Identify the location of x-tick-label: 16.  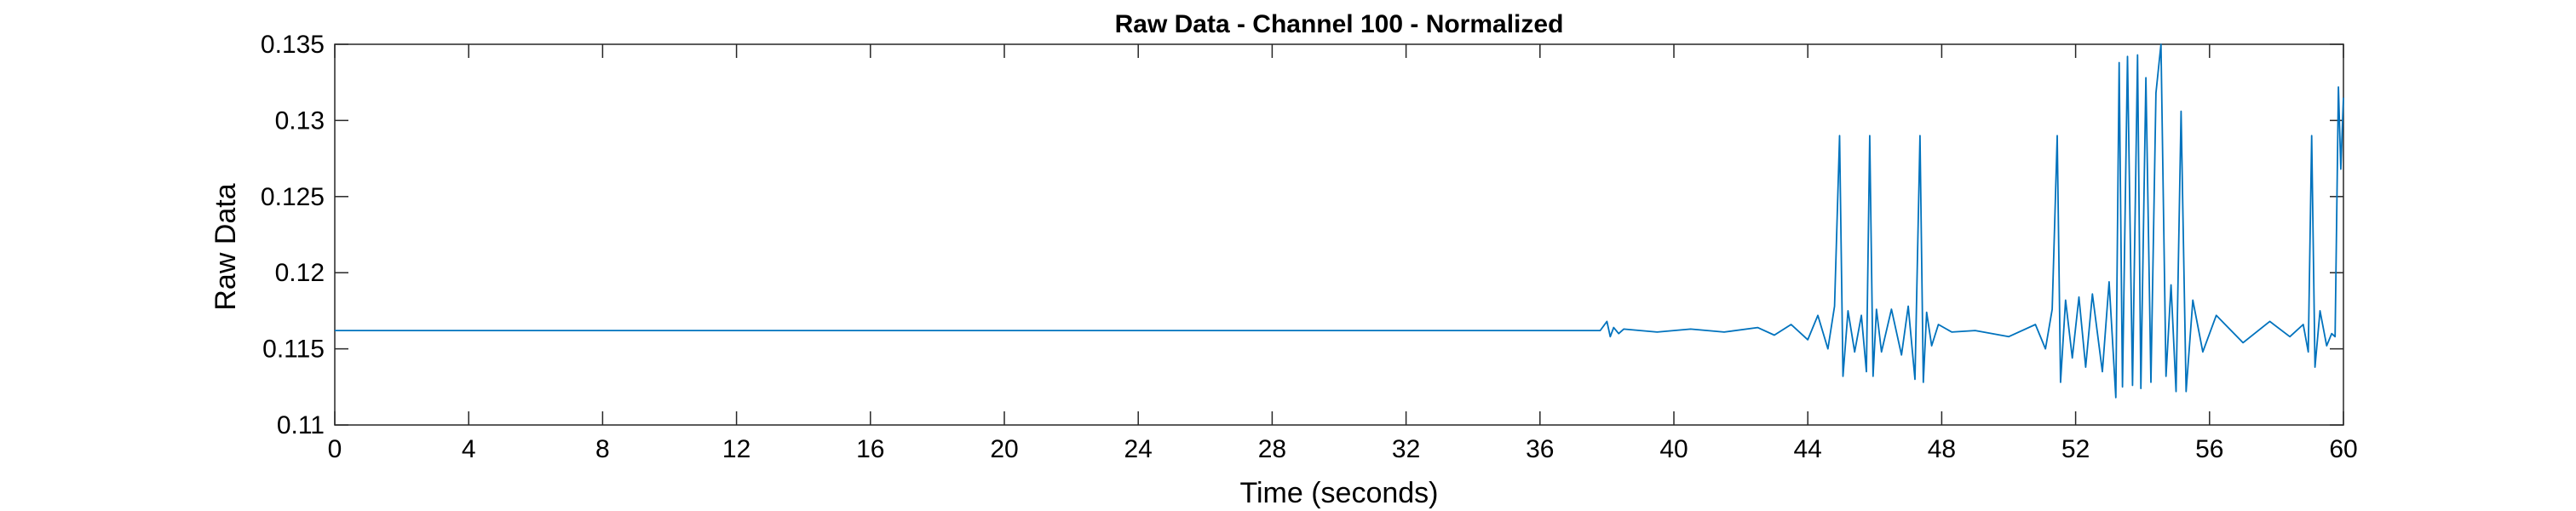
(870, 449).